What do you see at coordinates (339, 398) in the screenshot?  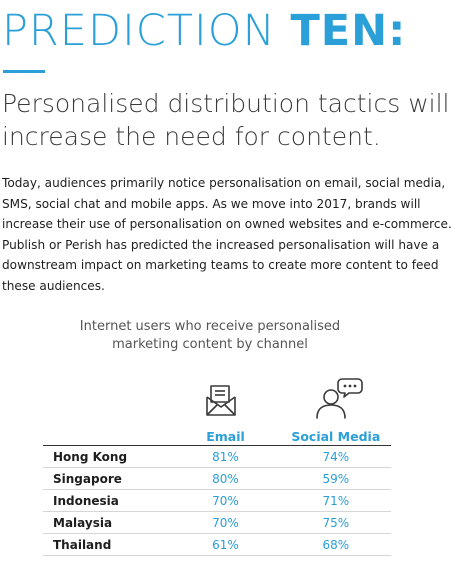 I see `social-chat-icon` at bounding box center [339, 398].